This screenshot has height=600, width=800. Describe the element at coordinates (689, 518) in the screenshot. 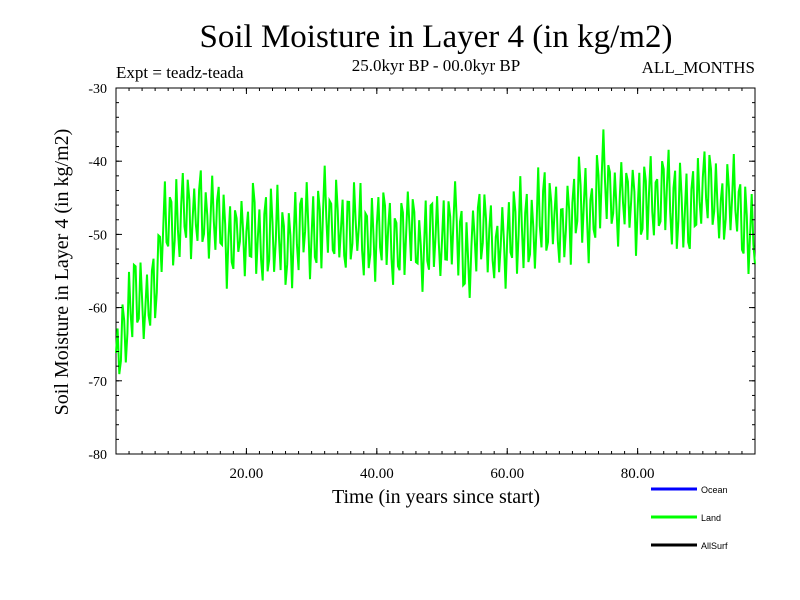

I see `legend: Ocean Land AllSurf` at that location.